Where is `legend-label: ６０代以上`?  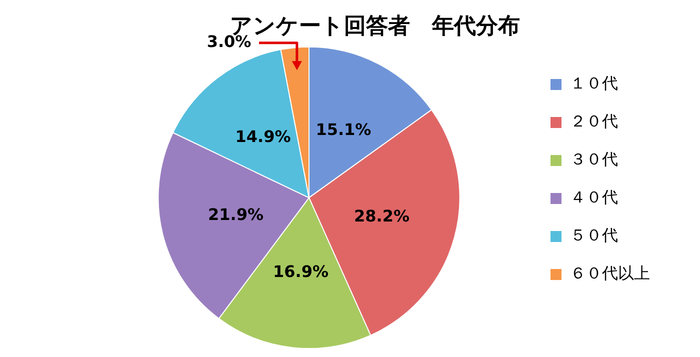 legend-label: ６０代以上 is located at coordinates (610, 273).